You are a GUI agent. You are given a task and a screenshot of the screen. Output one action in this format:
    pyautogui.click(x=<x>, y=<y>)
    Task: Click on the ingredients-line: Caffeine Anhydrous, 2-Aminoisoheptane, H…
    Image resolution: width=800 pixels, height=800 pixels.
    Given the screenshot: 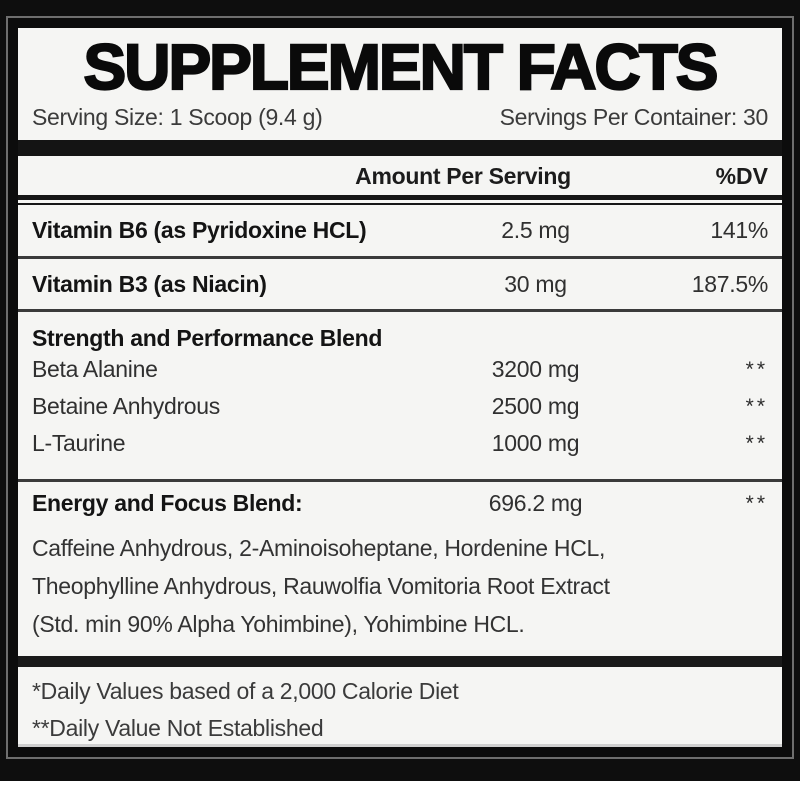 What is the action you would take?
    pyautogui.click(x=319, y=548)
    